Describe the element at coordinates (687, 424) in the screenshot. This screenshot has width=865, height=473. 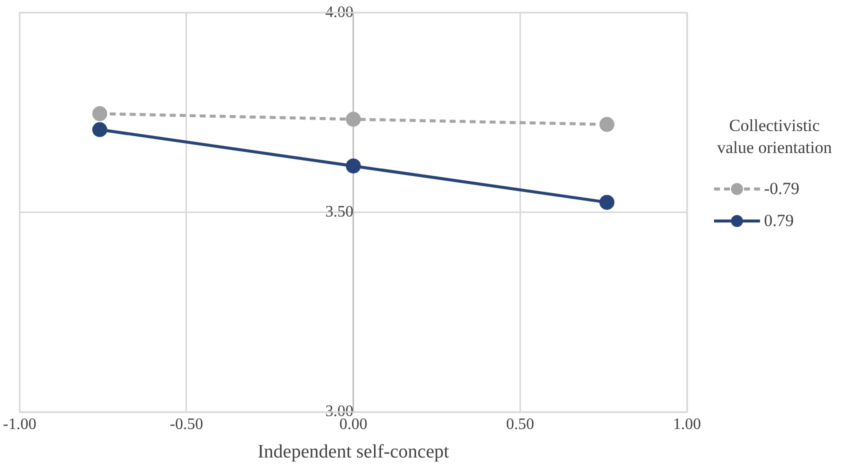
I see `x-tick-label: 1.00` at that location.